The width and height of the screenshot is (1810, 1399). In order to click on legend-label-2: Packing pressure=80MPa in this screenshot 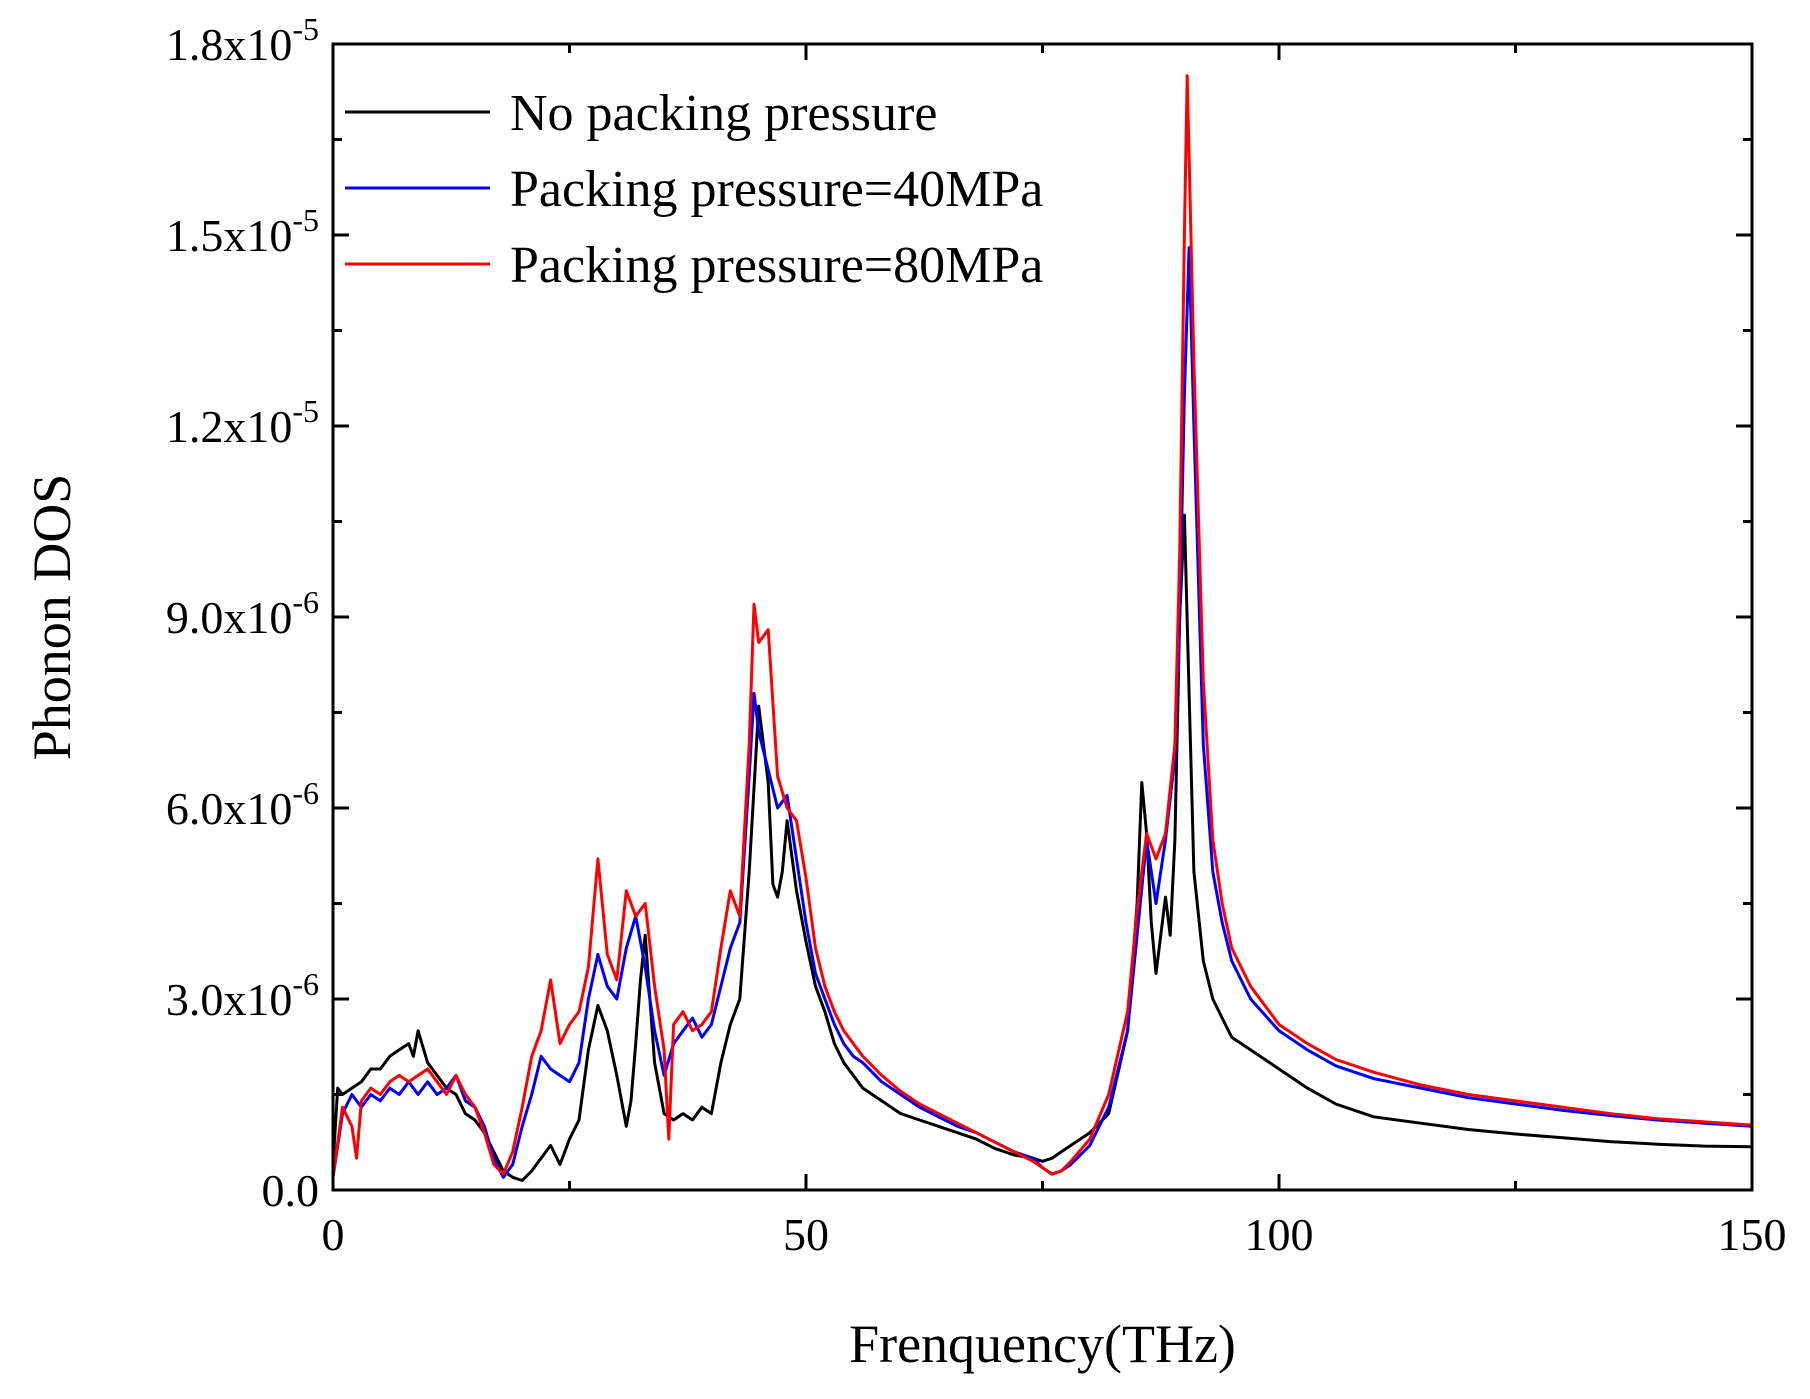, I will do `click(776, 265)`.